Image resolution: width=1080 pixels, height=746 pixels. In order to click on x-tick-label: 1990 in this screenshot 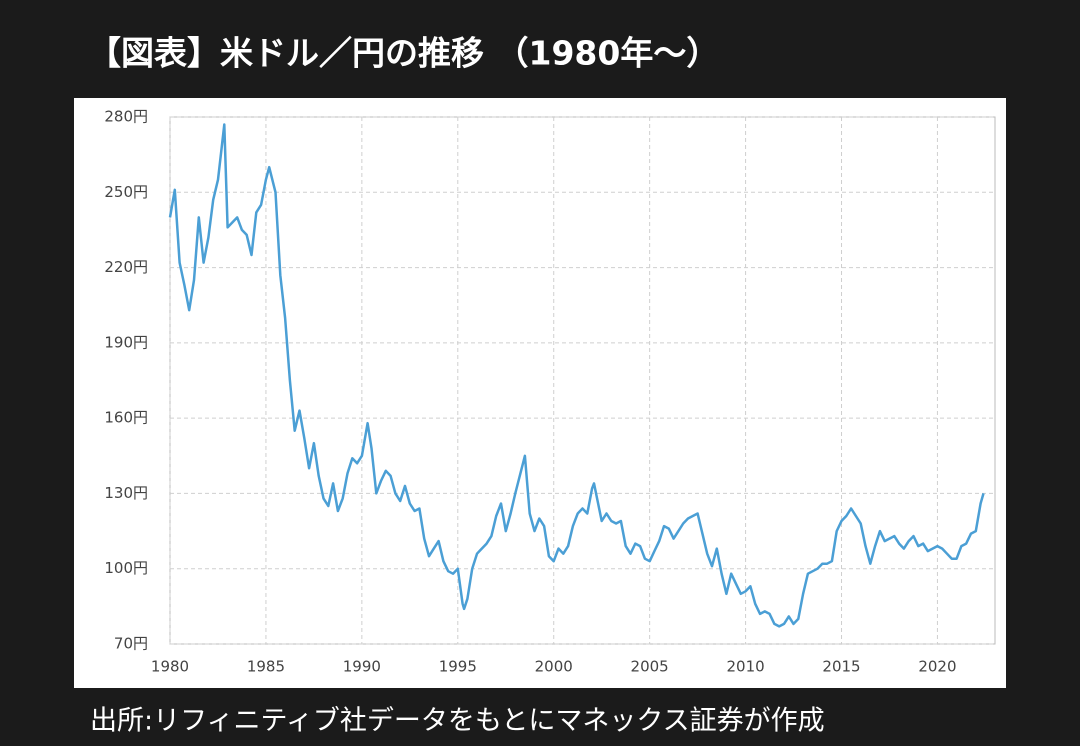, I will do `click(362, 667)`.